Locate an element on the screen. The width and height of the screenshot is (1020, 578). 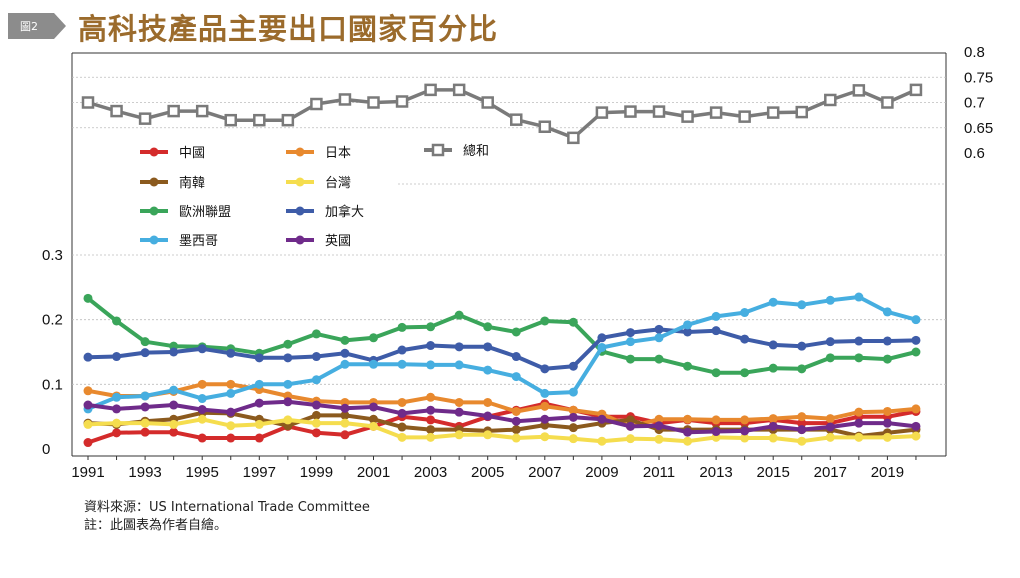
legend-entry-label: 日本 is located at coordinates (338, 153).